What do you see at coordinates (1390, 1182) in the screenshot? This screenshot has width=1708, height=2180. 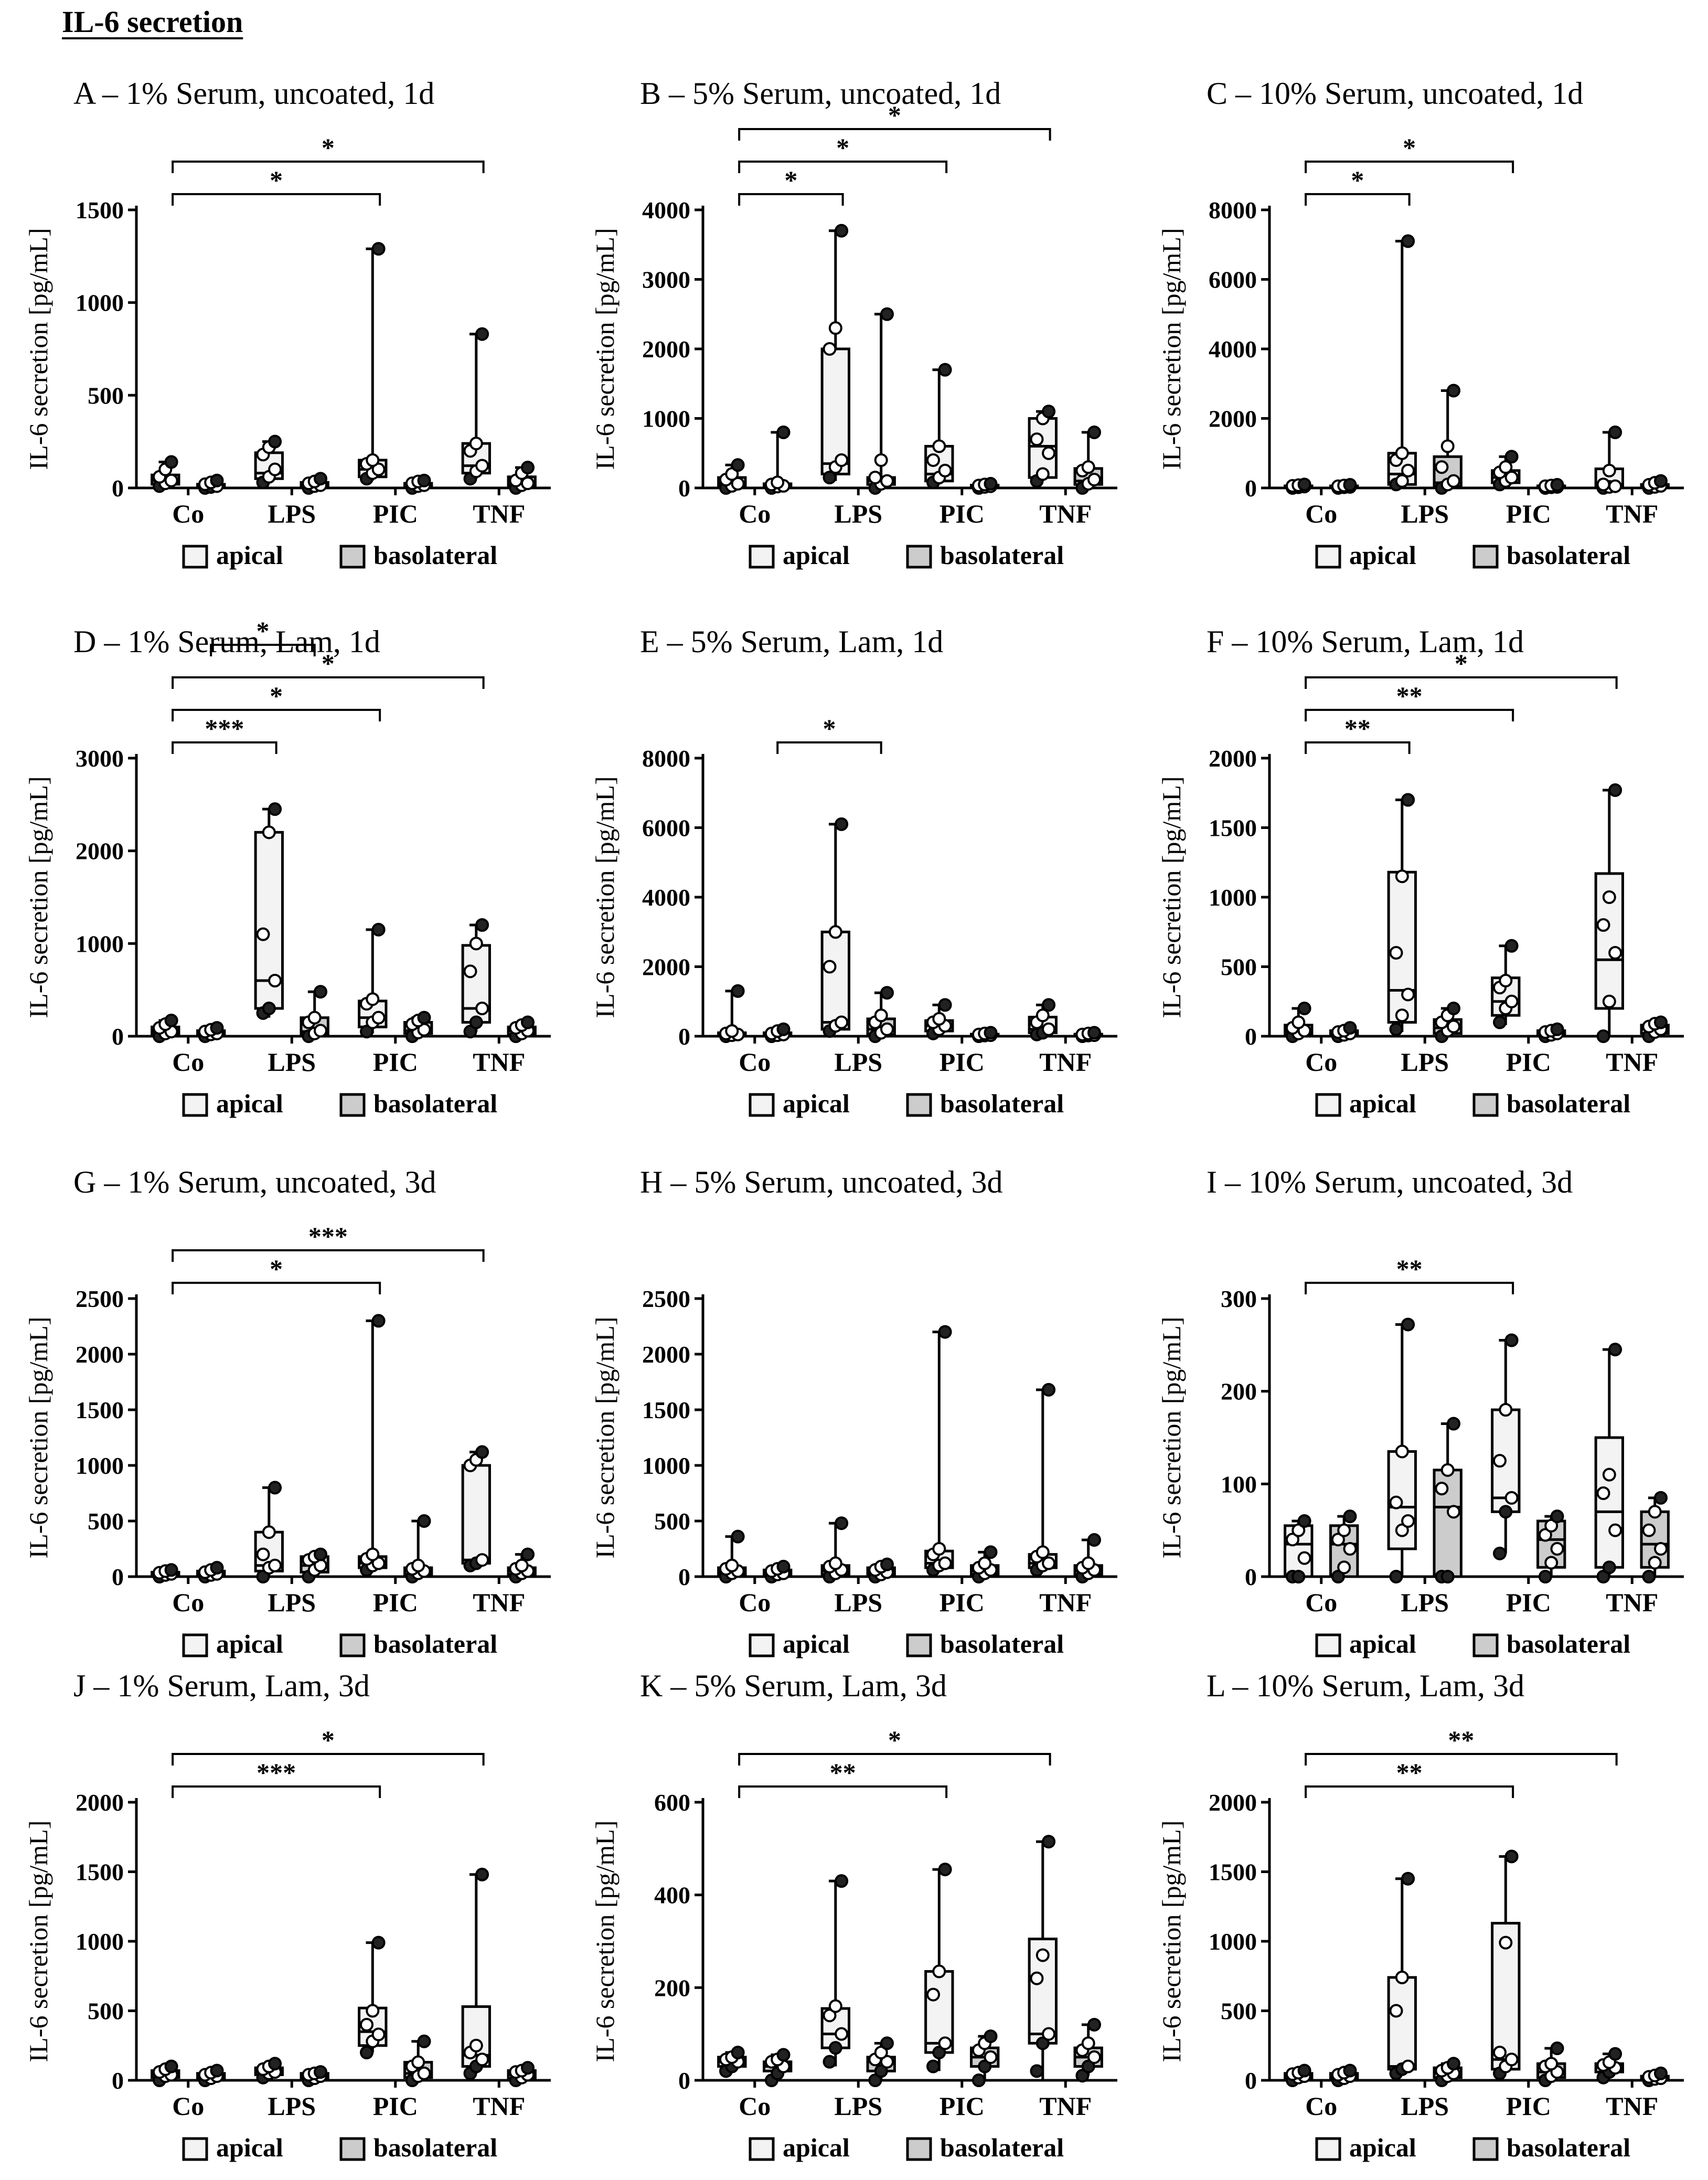 I see `panel-title: I – 10% Serum, uncoated, 3d` at bounding box center [1390, 1182].